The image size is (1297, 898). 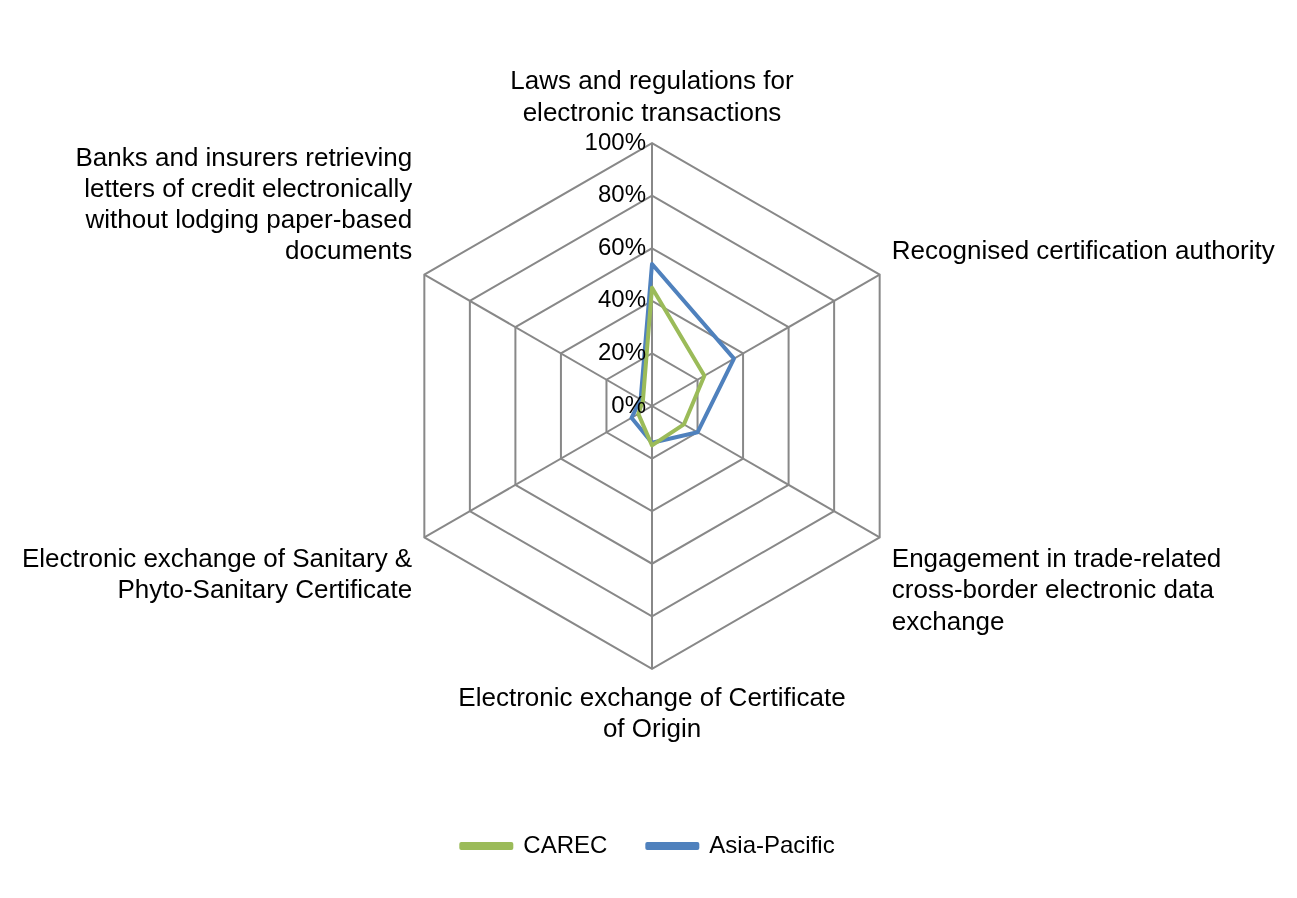 I want to click on spoke-label: Electronic exchange of Sanitary & Phyto-Sanitary Certificate, so click(x=217, y=574).